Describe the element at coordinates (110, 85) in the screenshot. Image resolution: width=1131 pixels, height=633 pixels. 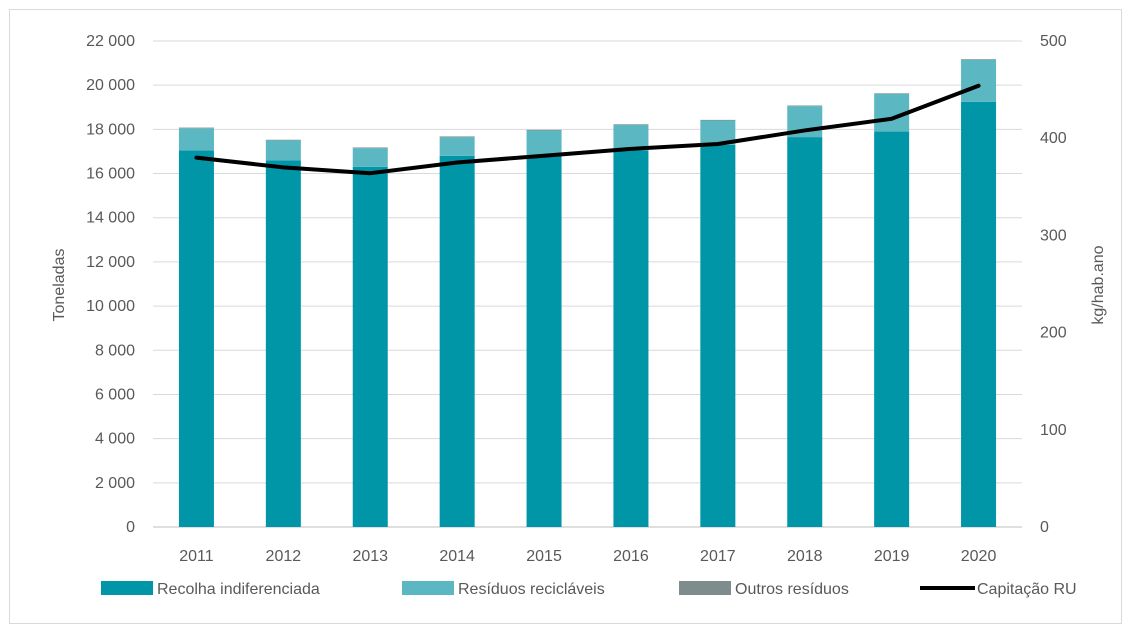
I see `y-tick-label: 20 000` at that location.